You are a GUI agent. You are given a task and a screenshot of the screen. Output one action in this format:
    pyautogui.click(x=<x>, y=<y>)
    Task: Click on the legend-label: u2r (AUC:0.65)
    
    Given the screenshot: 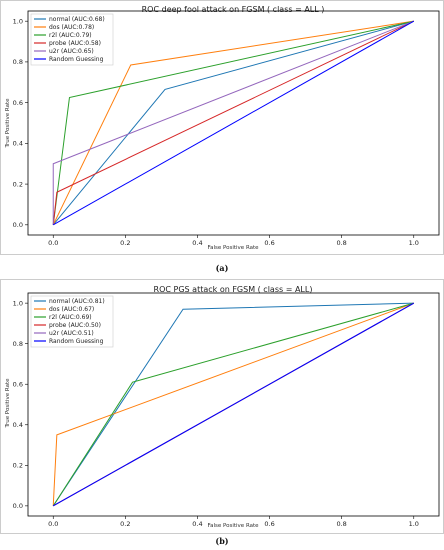 What is the action you would take?
    pyautogui.click(x=71, y=51)
    